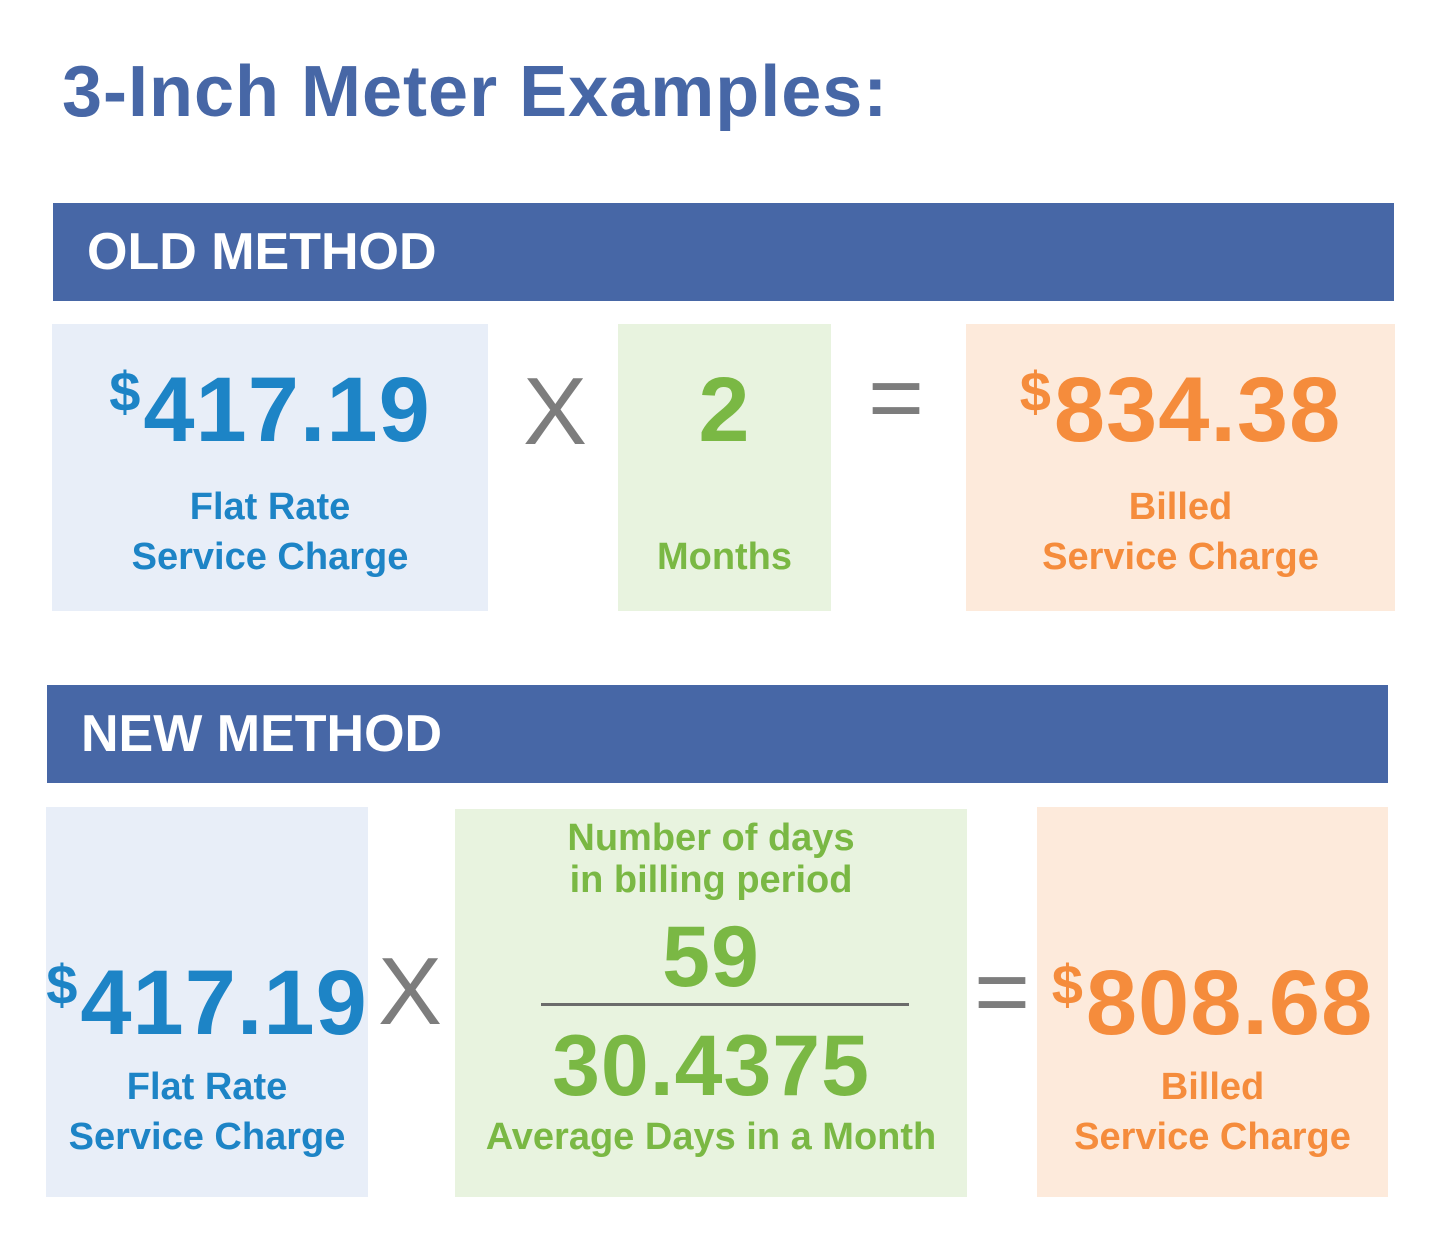 Image resolution: width=1447 pixels, height=1252 pixels. Describe the element at coordinates (723, 252) in the screenshot. I see `old-method-header: OLD METHOD` at that location.